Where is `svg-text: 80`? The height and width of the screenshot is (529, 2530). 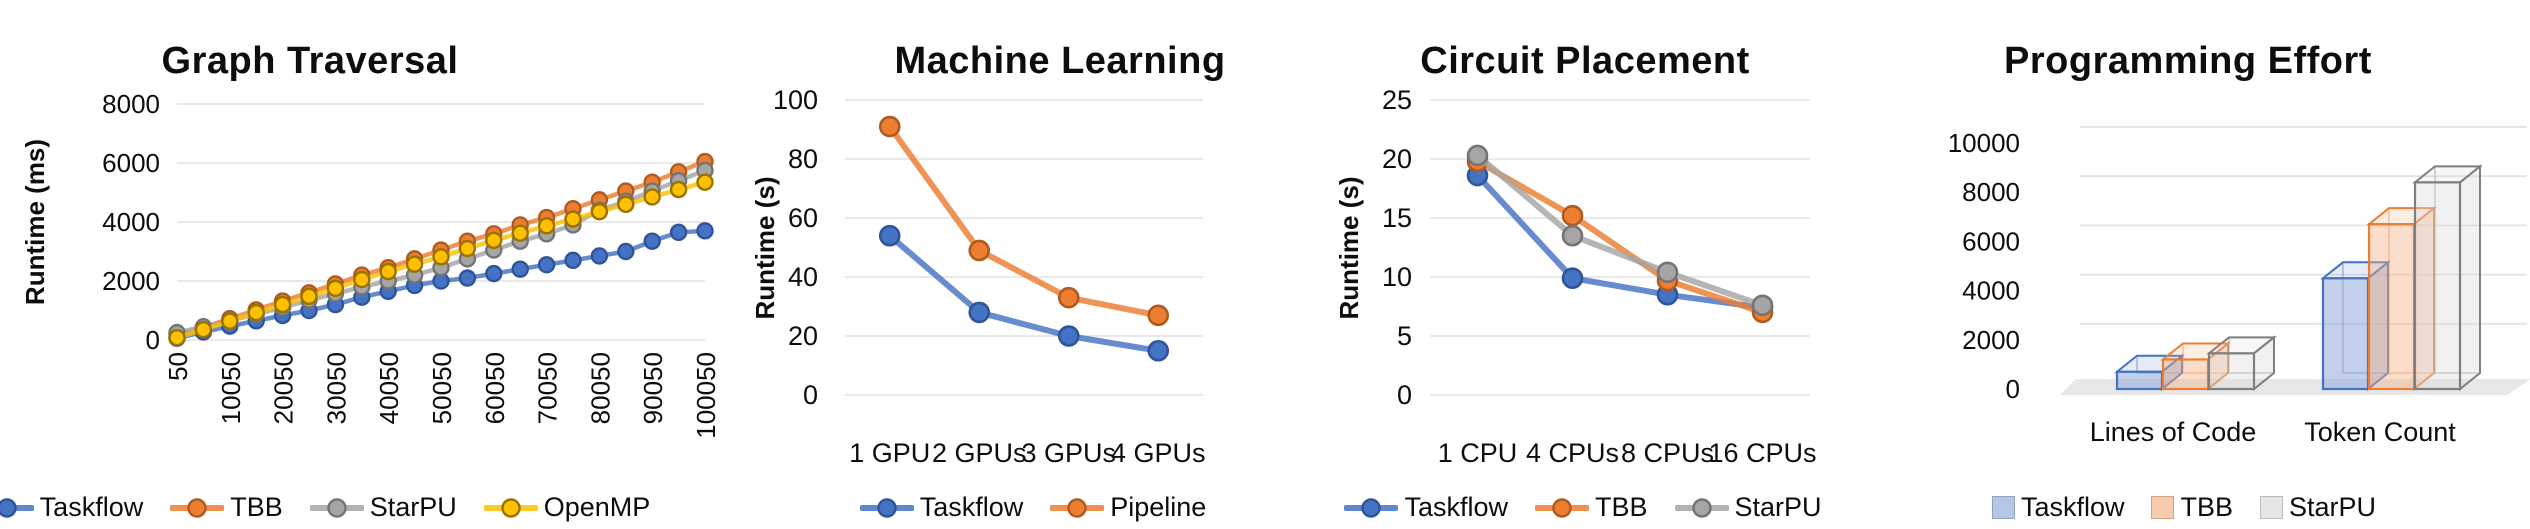
svg-text: 80 is located at coordinates (803, 159).